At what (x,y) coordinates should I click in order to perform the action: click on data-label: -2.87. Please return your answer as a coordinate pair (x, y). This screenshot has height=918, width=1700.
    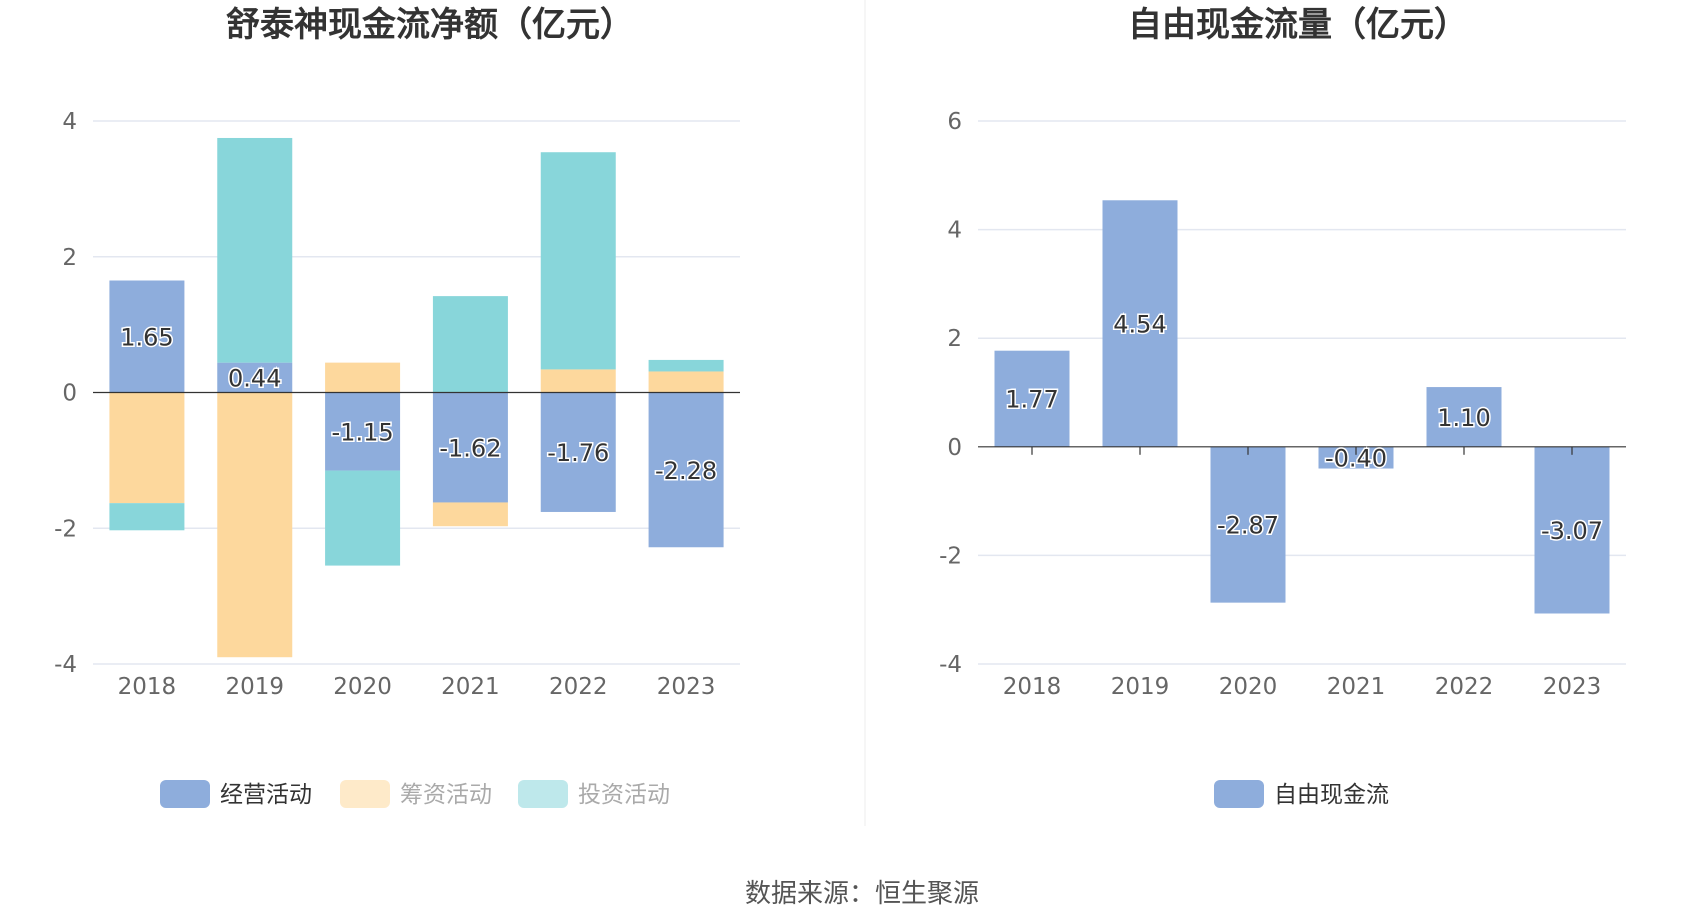
    Looking at the image, I should click on (1248, 526).